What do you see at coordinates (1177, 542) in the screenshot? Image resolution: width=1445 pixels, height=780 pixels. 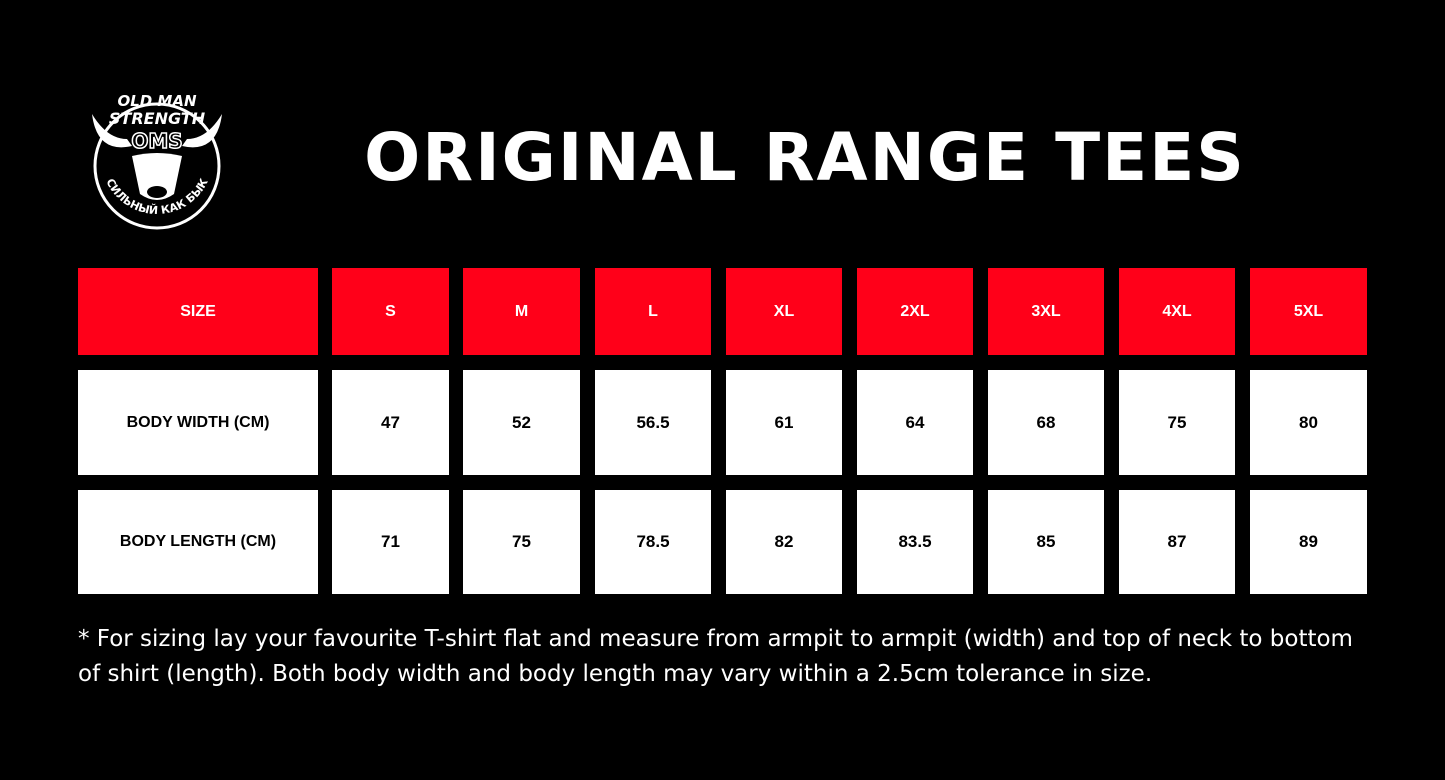 I see `body-length-cell: 87` at bounding box center [1177, 542].